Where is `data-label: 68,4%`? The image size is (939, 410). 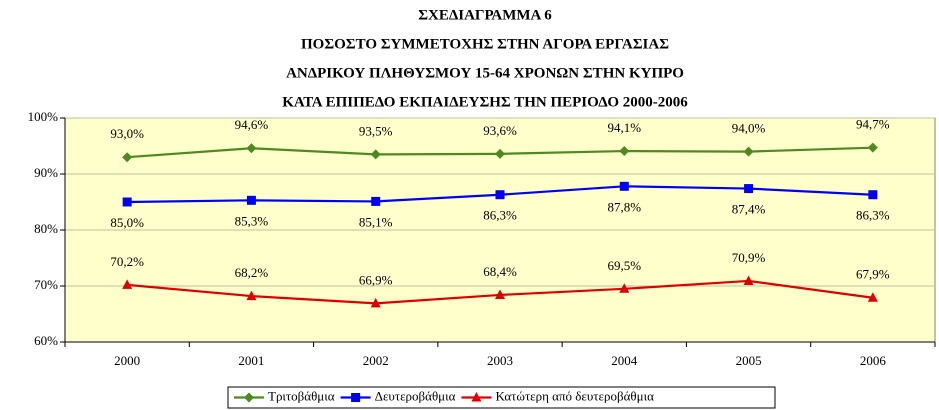 data-label: 68,4% is located at coordinates (500, 271).